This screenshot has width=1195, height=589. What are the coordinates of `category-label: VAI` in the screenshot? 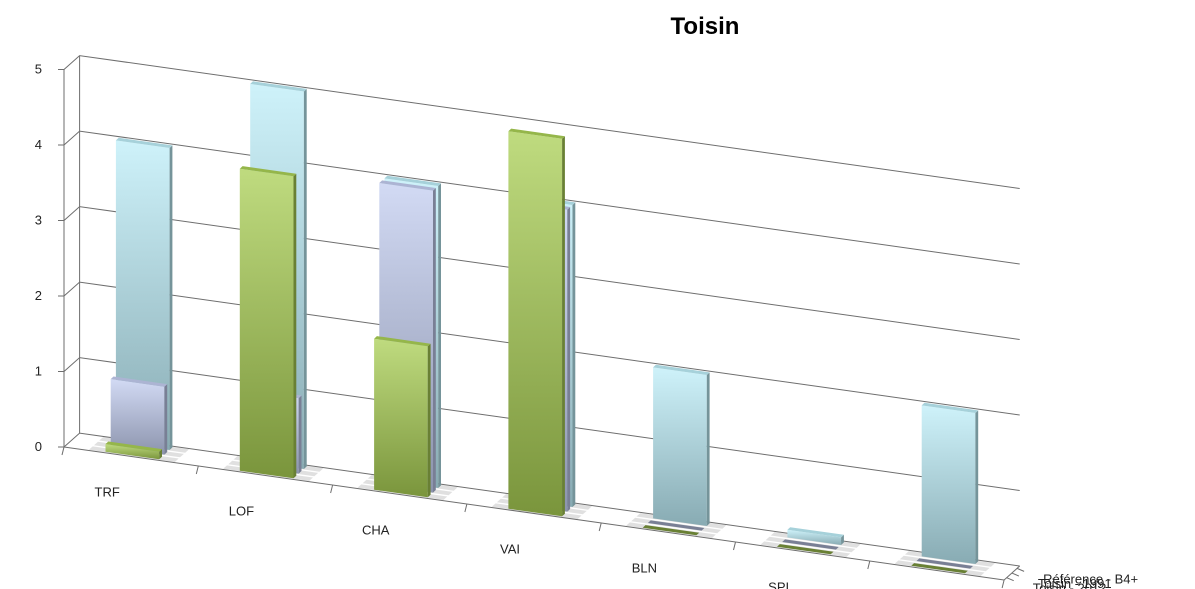 It's located at (510, 549).